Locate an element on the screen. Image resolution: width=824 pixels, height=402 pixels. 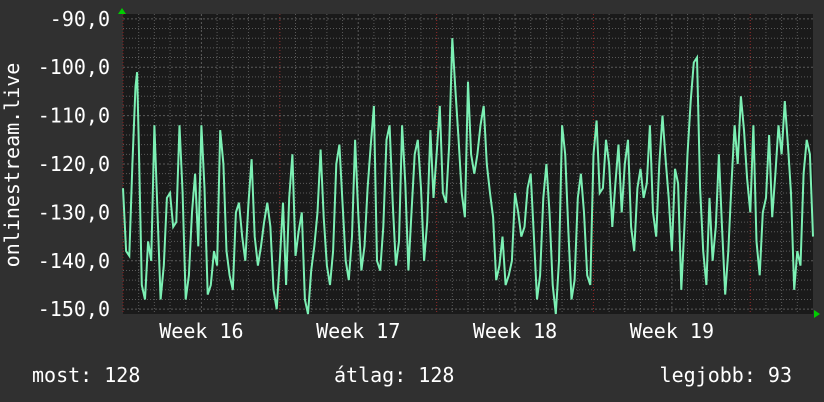
x-tick-label: Week 16 is located at coordinates (201, 331).